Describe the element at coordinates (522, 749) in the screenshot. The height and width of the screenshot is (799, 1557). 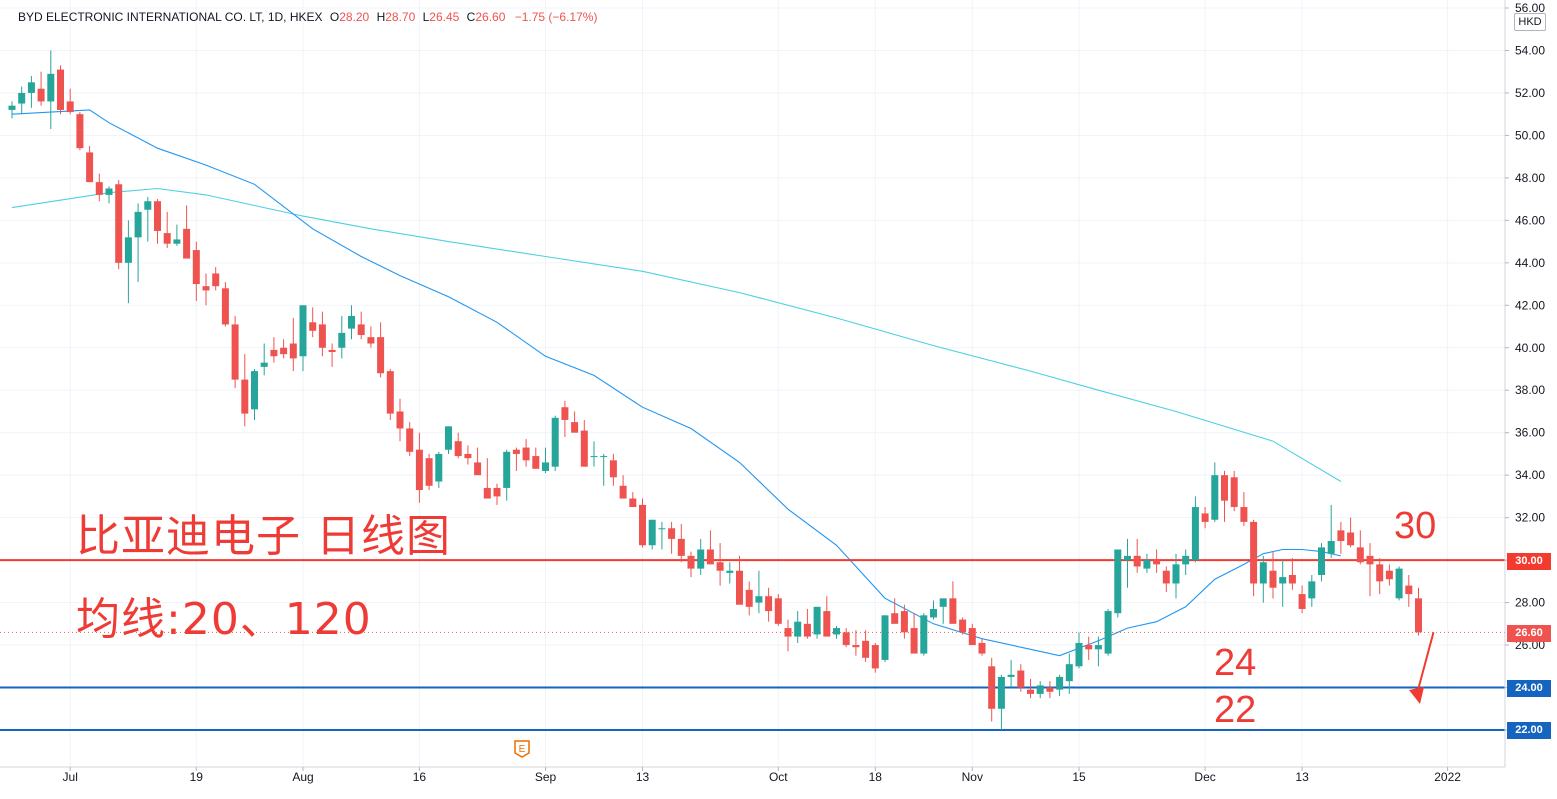
I see `earnings-icon: E` at that location.